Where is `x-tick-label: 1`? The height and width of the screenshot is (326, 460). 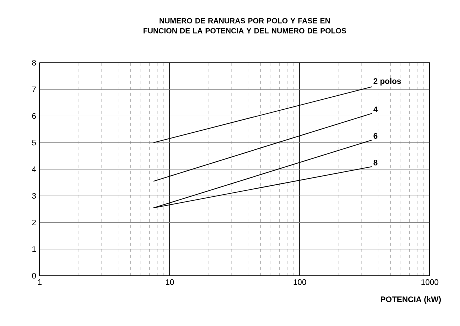 x-tick-label: 1 is located at coordinates (40, 283).